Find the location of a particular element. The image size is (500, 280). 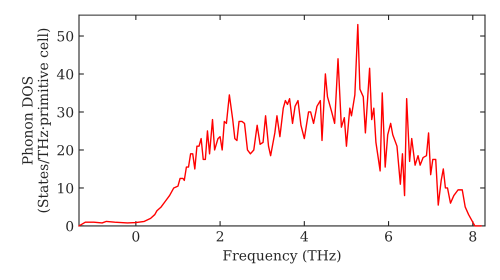

y-tick-label: 10 is located at coordinates (66, 188).